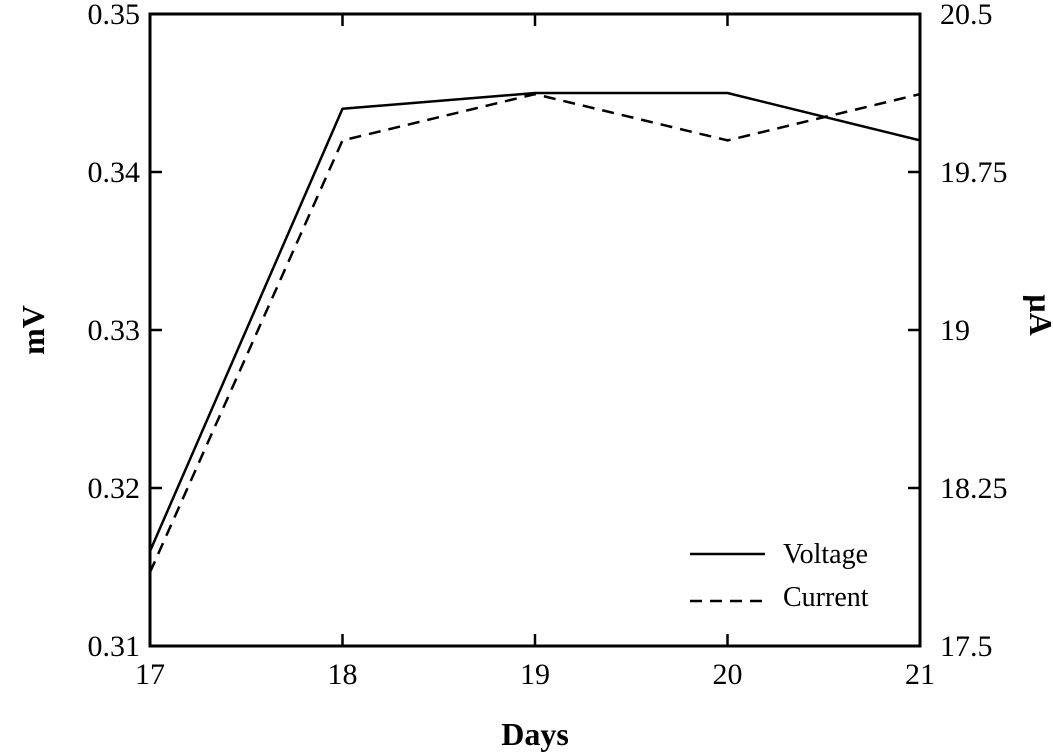 The height and width of the screenshot is (756, 1053). I want to click on y-left-tick-label: 0.35, so click(114, 15).